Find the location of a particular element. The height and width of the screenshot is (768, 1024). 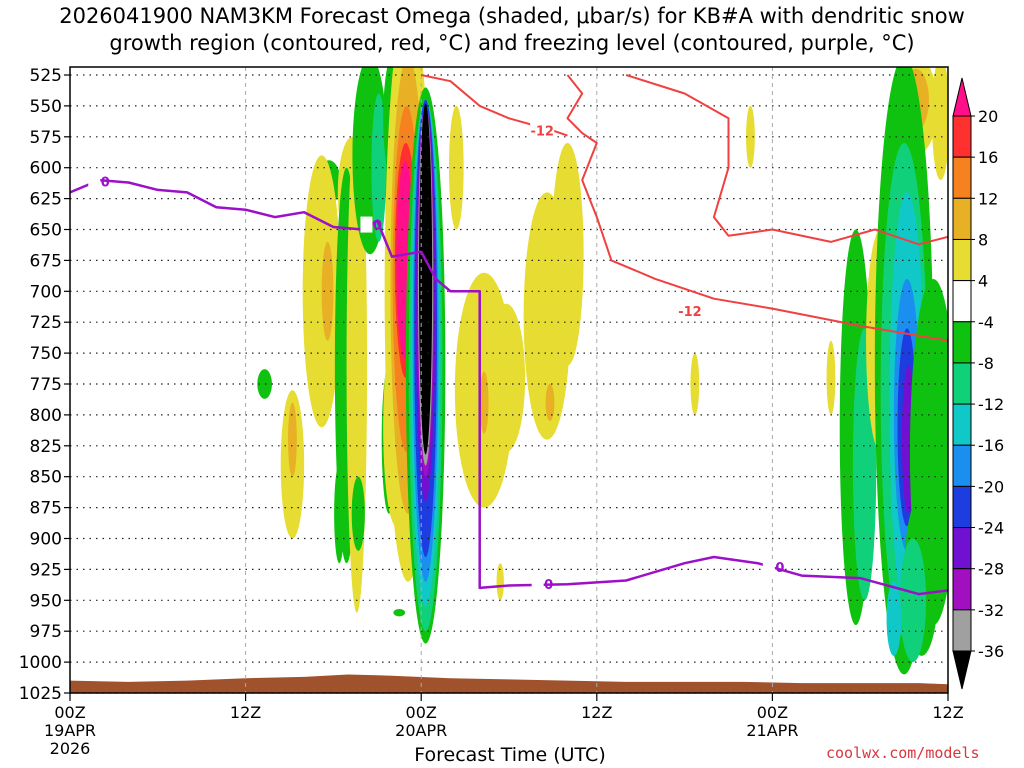

colorbar-label: 8 is located at coordinates (983, 239).